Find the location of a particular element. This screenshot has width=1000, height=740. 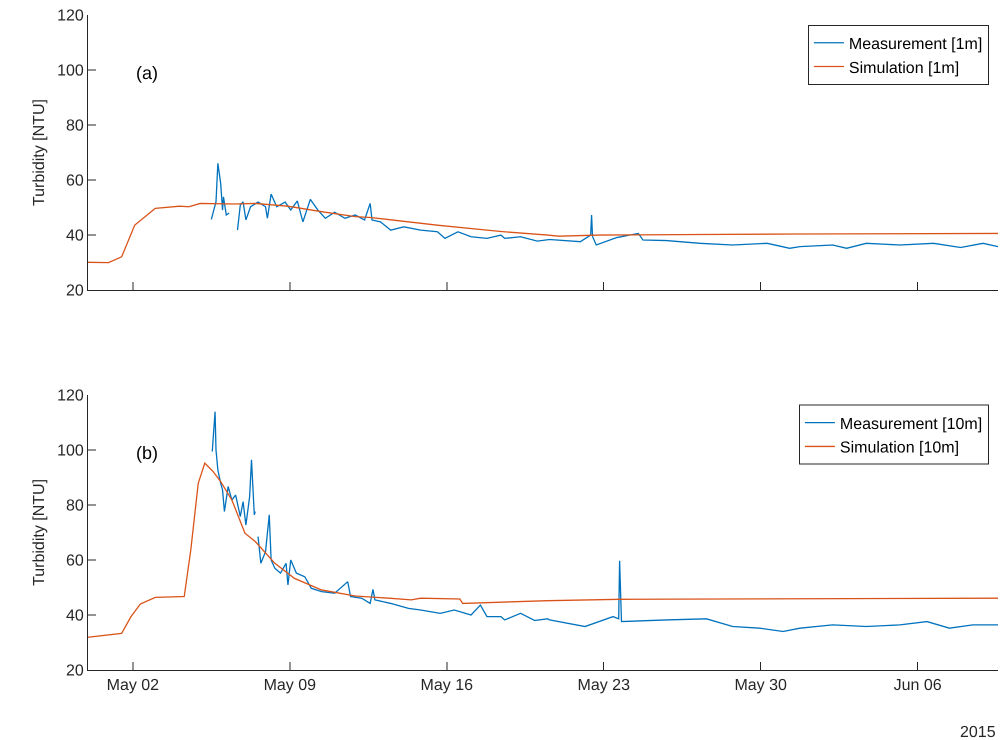

annotation: (b) is located at coordinates (147, 453).